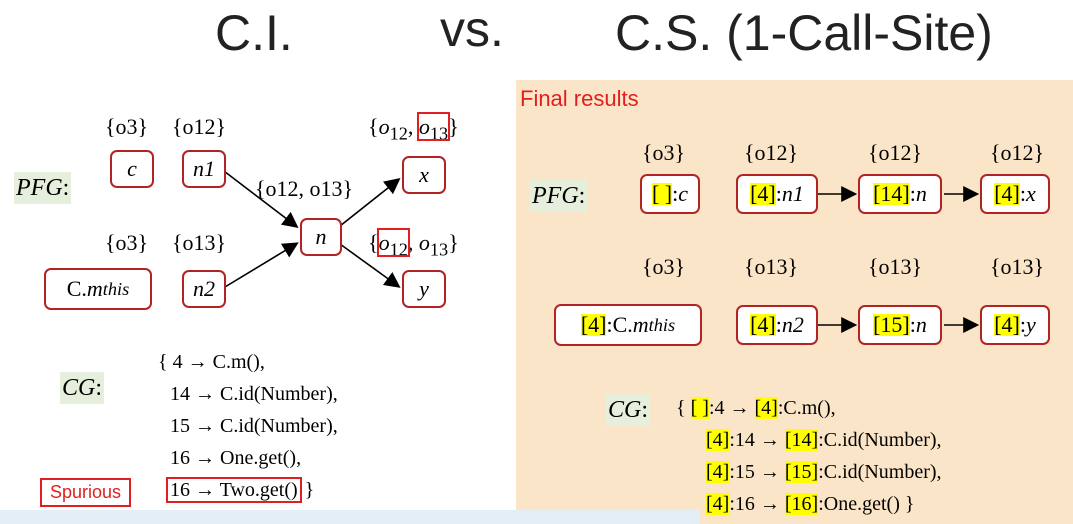 The height and width of the screenshot is (524, 1073). I want to click on node-n2: n2, so click(204, 289).